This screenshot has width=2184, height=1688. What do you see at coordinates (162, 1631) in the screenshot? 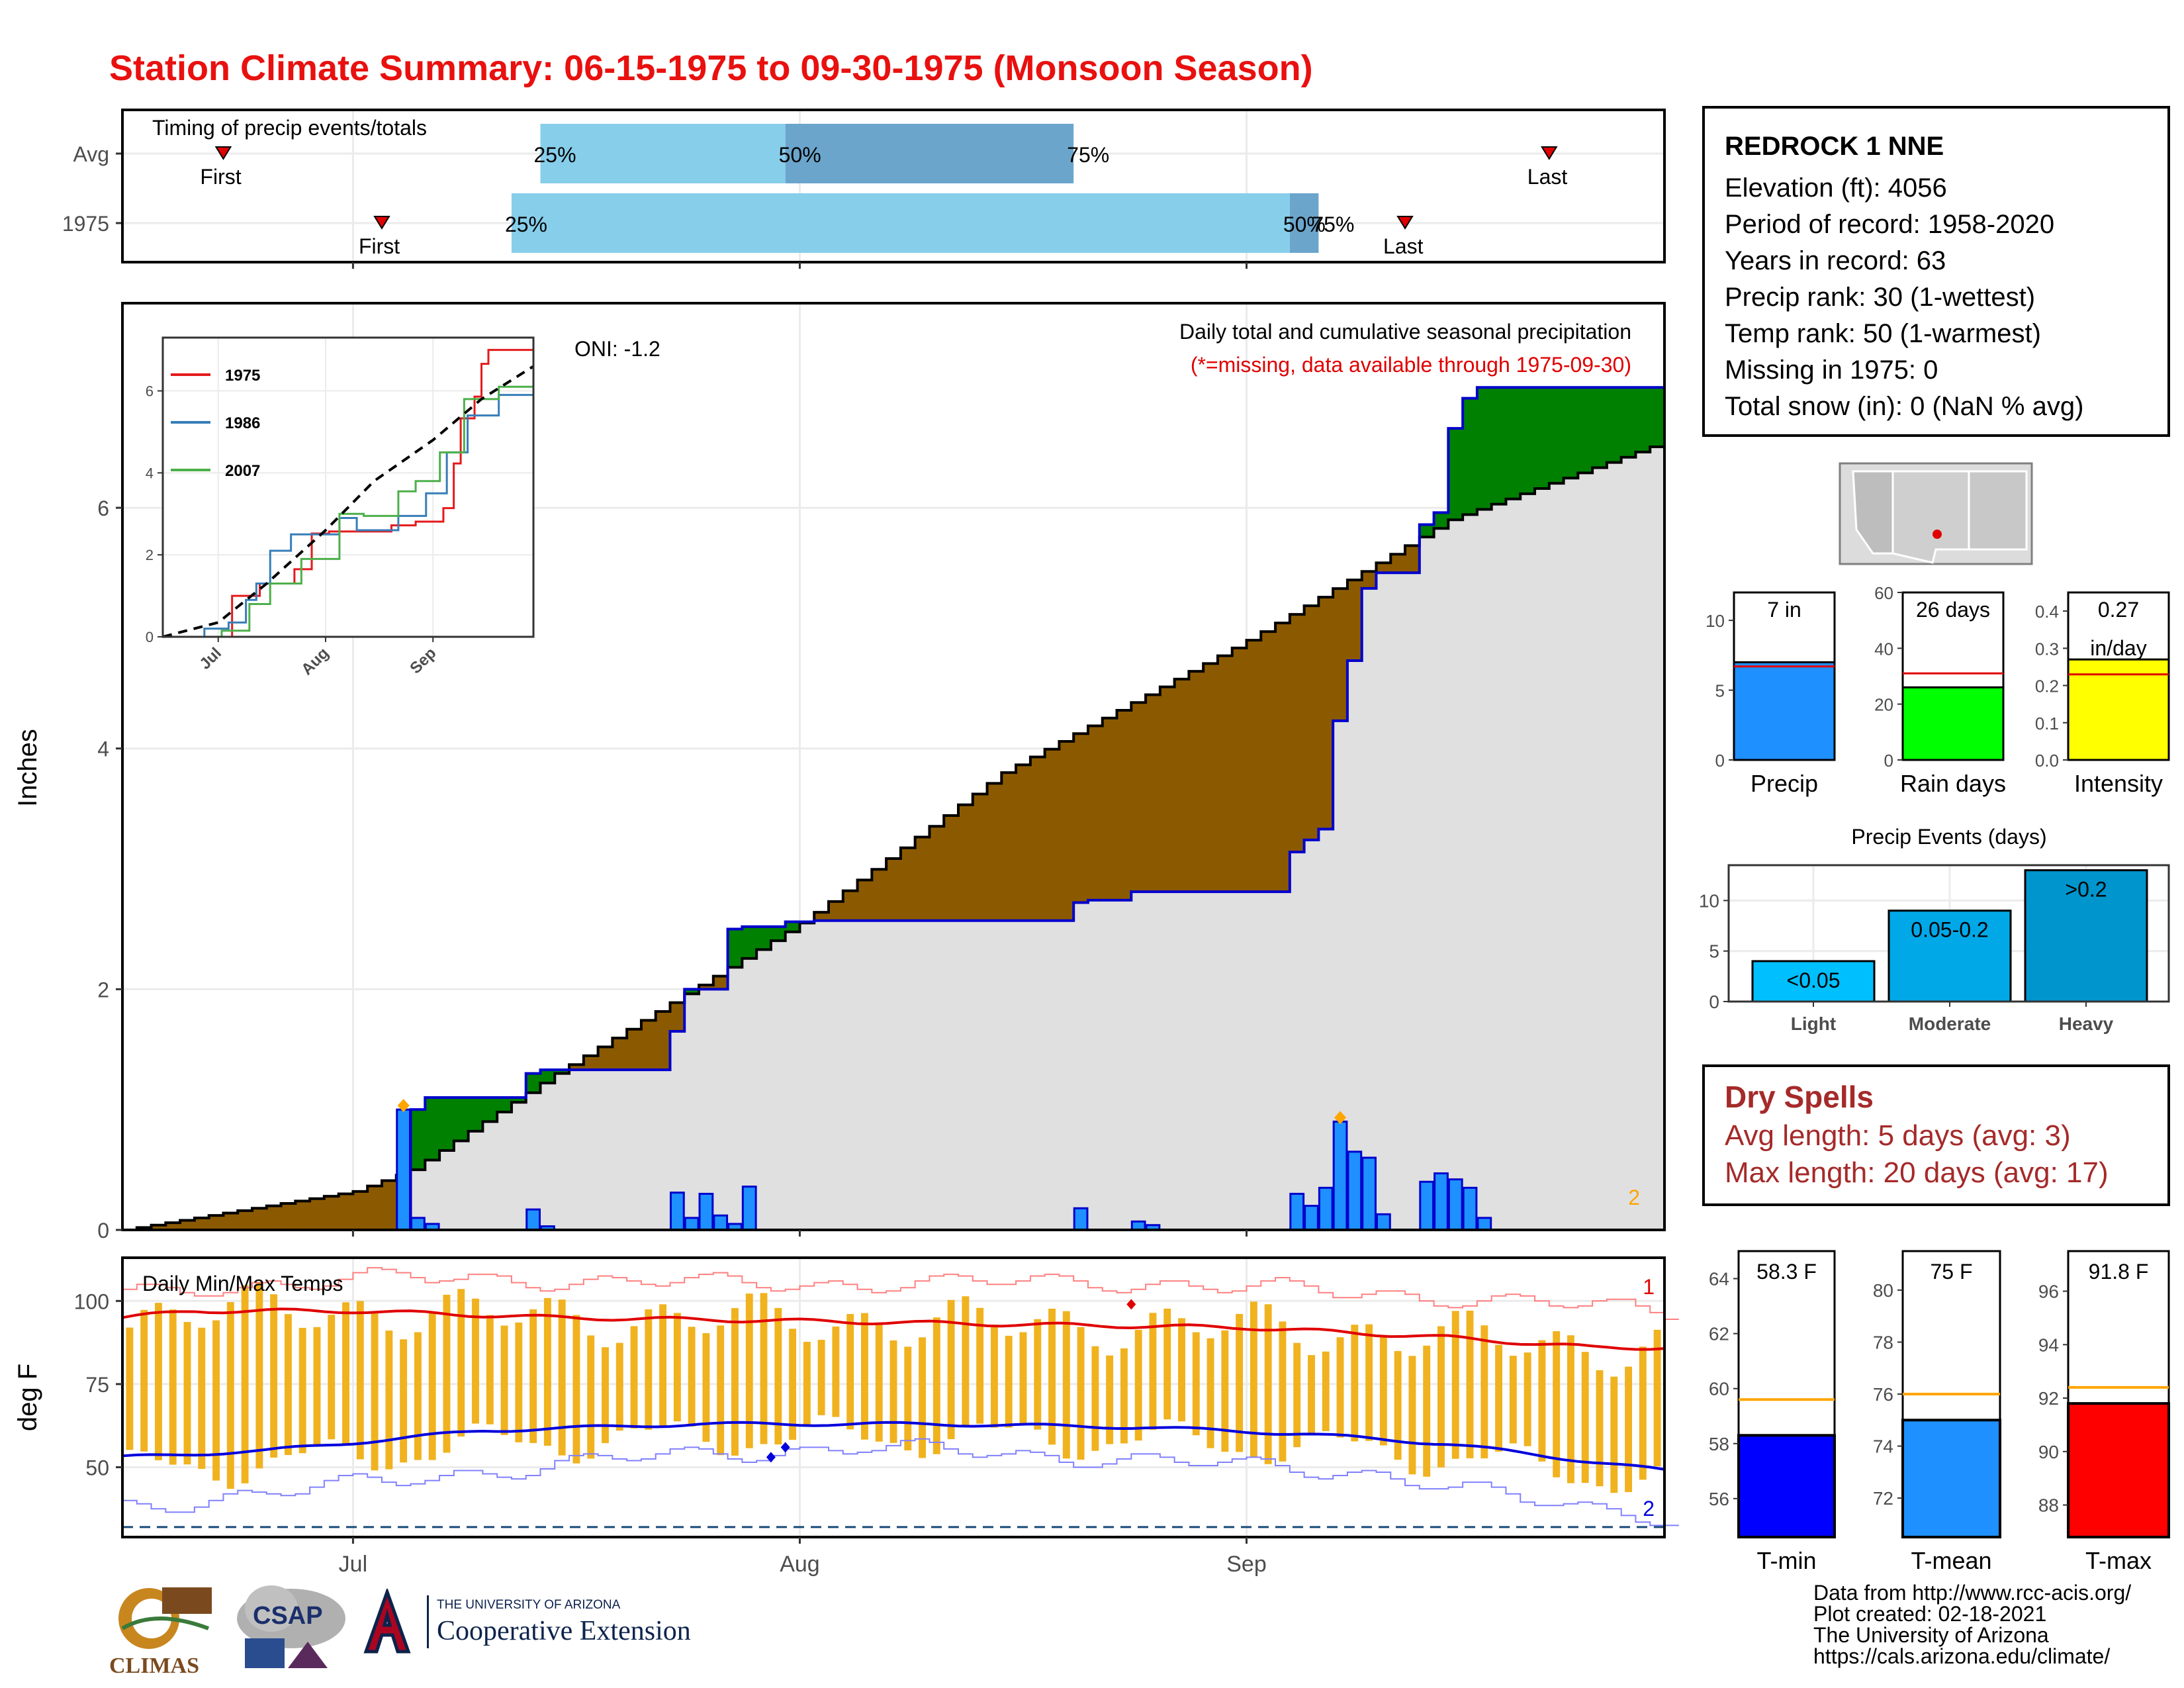
I see `climas-logo: CLIMAS` at bounding box center [162, 1631].